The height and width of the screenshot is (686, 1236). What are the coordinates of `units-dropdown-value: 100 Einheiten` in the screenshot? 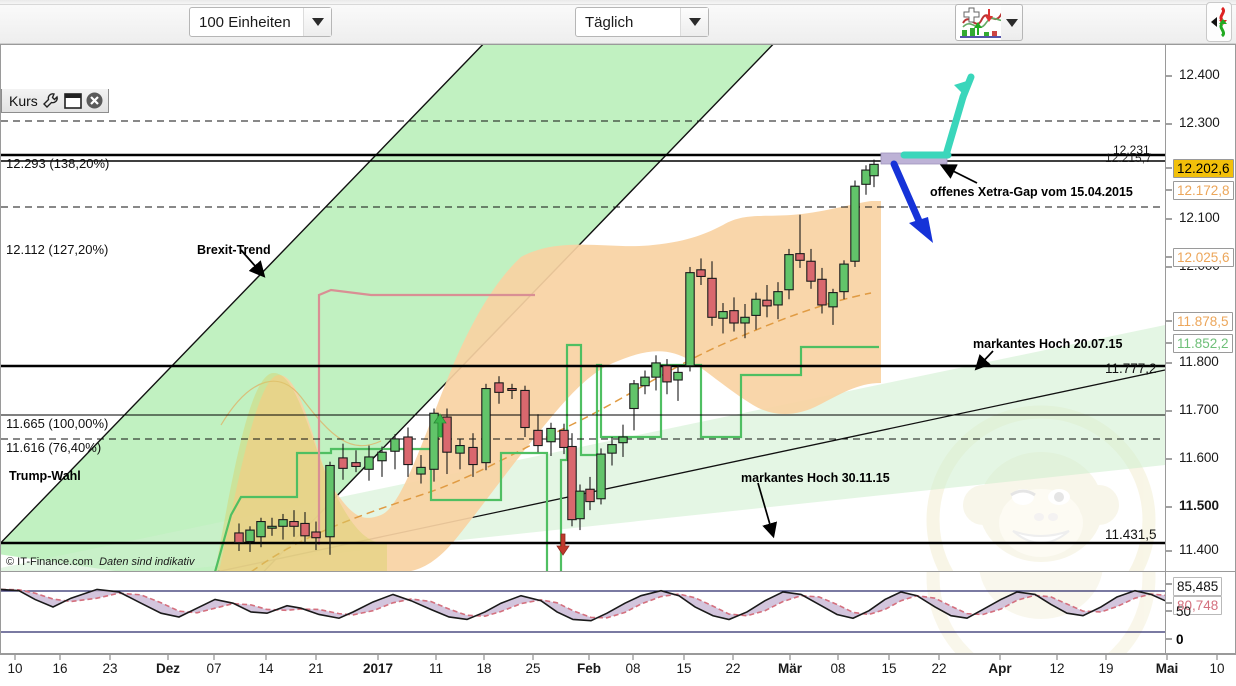 It's located at (245, 22).